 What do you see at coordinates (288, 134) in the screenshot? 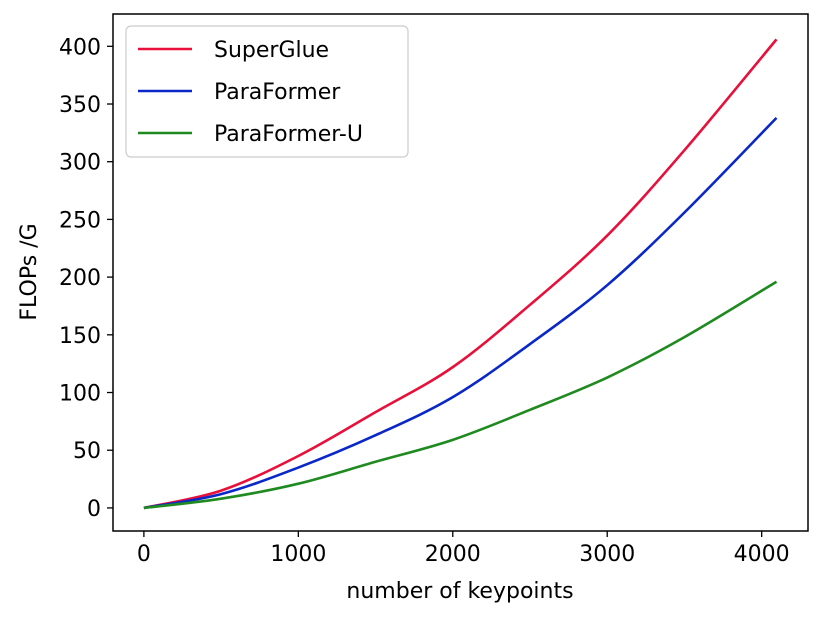
I see `legend-label-paraformer-u: ParaFormer-U` at bounding box center [288, 134].